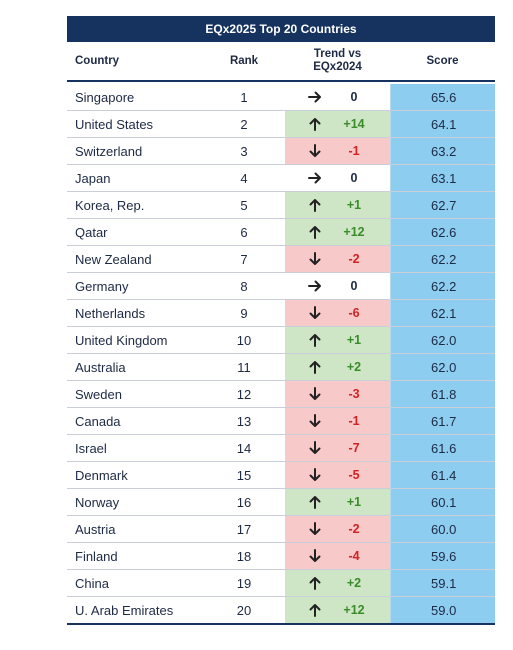 The image size is (513, 650). What do you see at coordinates (244, 610) in the screenshot?
I see `rank-value: 20` at bounding box center [244, 610].